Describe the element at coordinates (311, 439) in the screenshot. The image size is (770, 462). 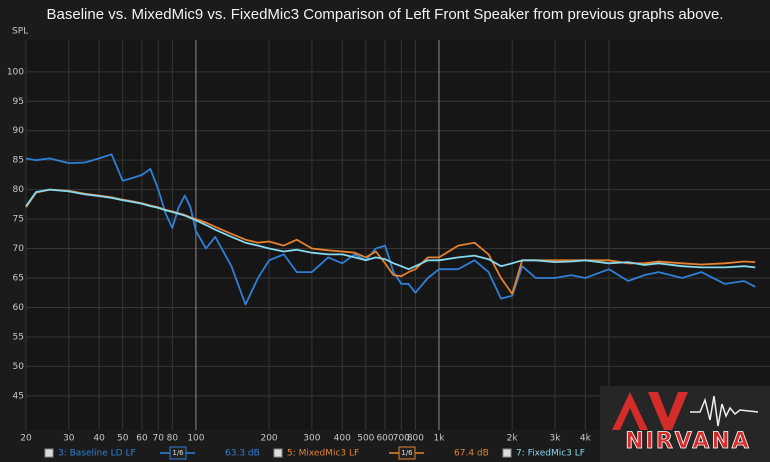
I see `x-tick-label: 300` at that location.